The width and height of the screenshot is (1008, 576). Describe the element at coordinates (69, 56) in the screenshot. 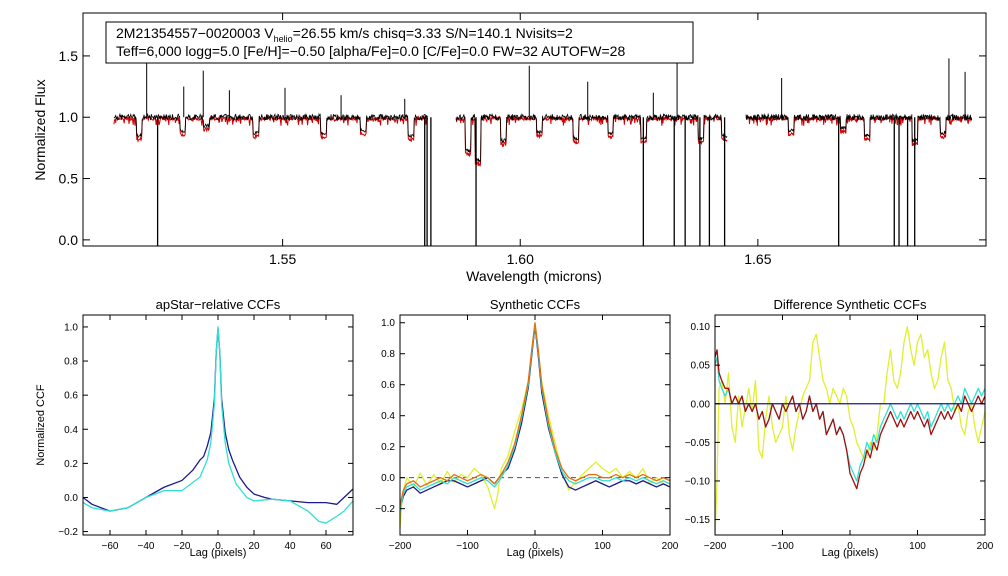

I see `spectrum-ytick-label: 1.5` at that location.